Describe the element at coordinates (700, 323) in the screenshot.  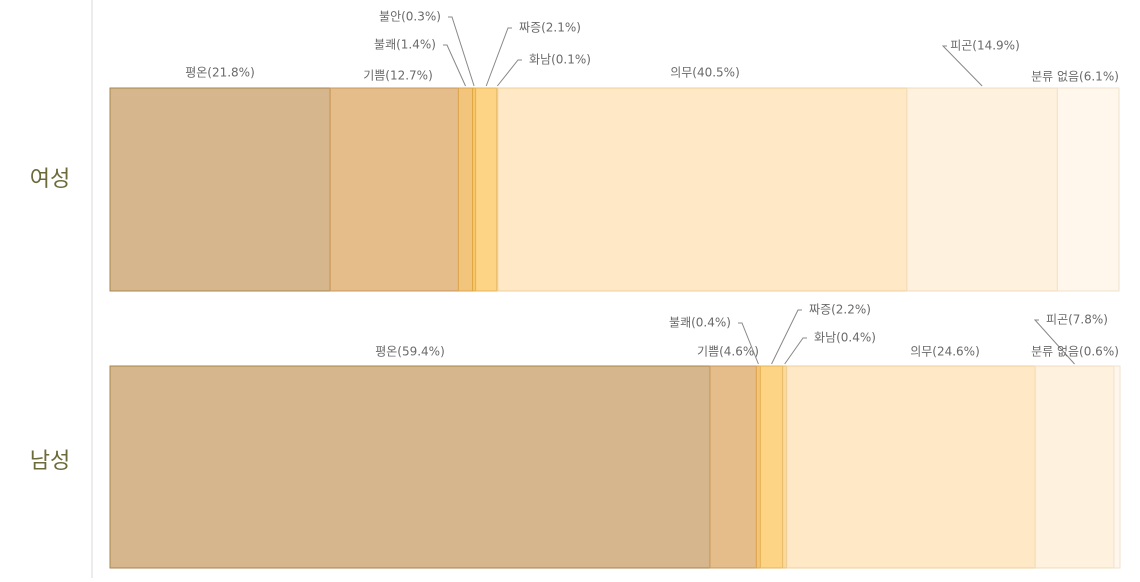
I see `data-label: 불쾌(0.4%)` at that location.